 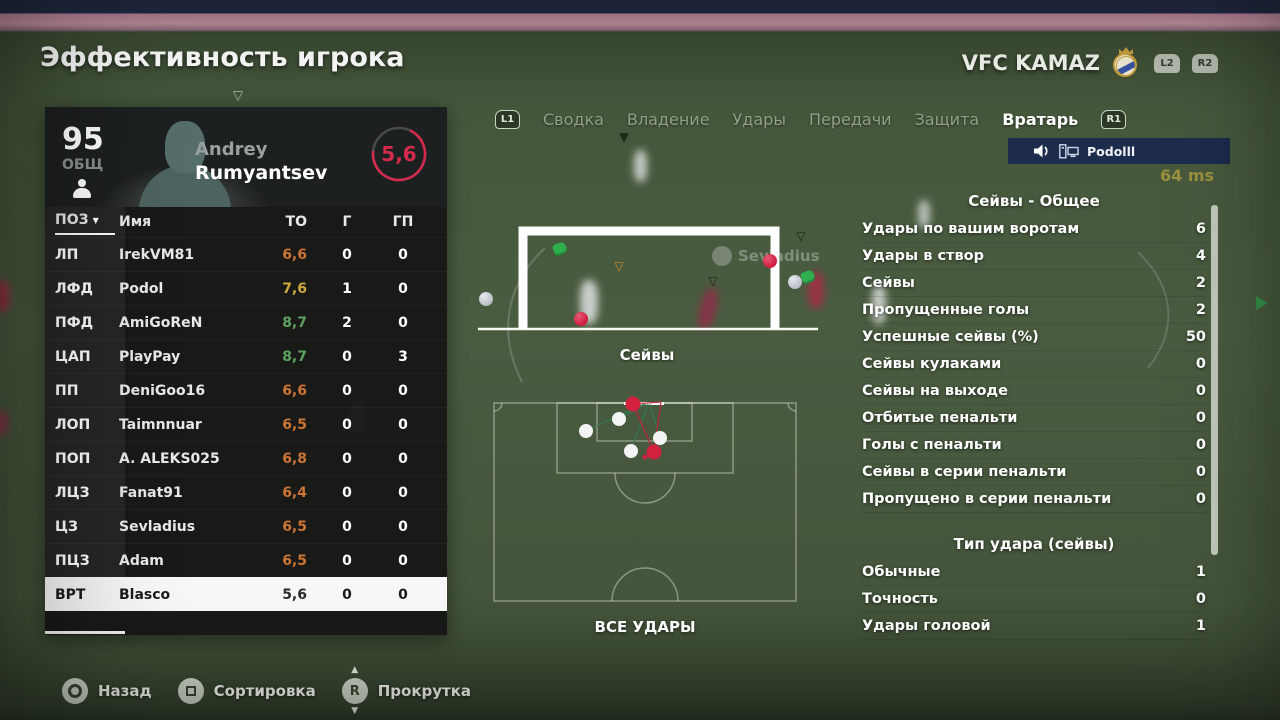 What do you see at coordinates (850, 119) in the screenshot?
I see `tab-4: Передачи` at bounding box center [850, 119].